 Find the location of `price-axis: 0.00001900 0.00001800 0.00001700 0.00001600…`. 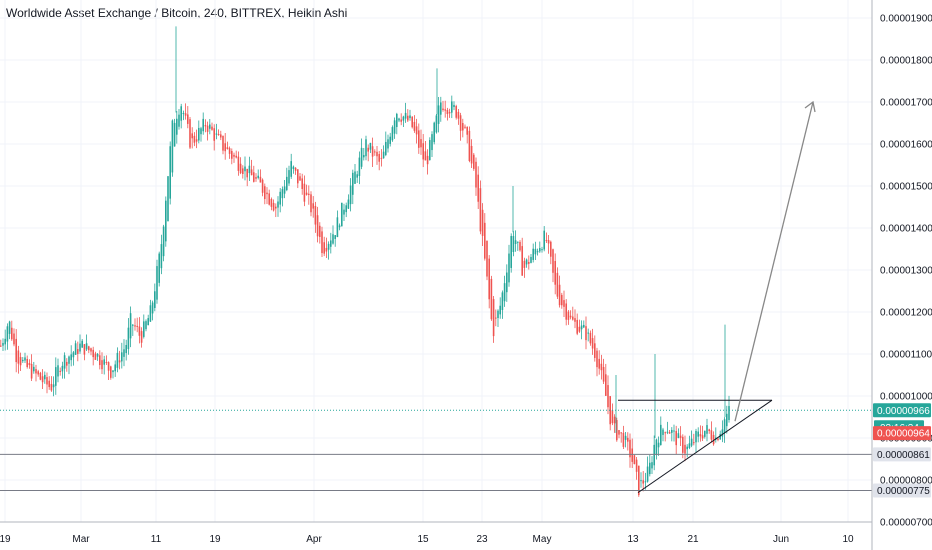

price-axis: 0.00001900 0.00001800 0.00001700 0.00001600… is located at coordinates (901, 275).